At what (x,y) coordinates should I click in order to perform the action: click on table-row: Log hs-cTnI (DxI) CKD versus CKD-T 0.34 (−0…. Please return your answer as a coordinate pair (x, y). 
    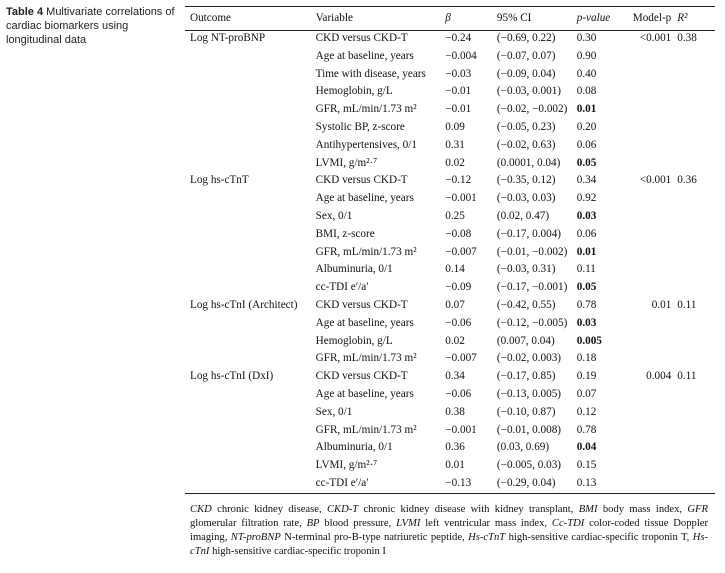
    Looking at the image, I should click on (450, 377).